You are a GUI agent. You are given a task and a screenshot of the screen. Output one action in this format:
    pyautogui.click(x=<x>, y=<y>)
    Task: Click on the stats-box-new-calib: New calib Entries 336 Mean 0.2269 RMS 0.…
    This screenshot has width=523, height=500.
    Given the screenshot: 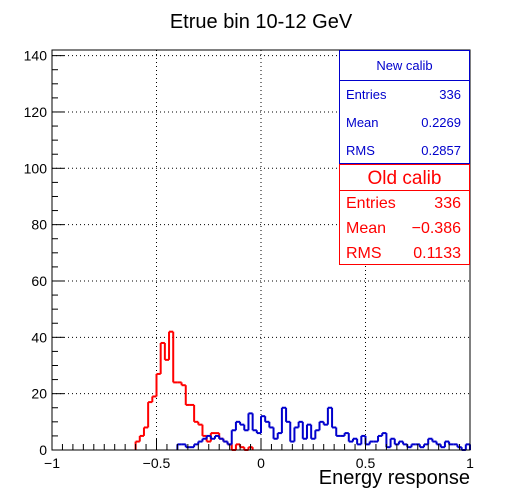 What is the action you would take?
    pyautogui.click(x=404, y=107)
    